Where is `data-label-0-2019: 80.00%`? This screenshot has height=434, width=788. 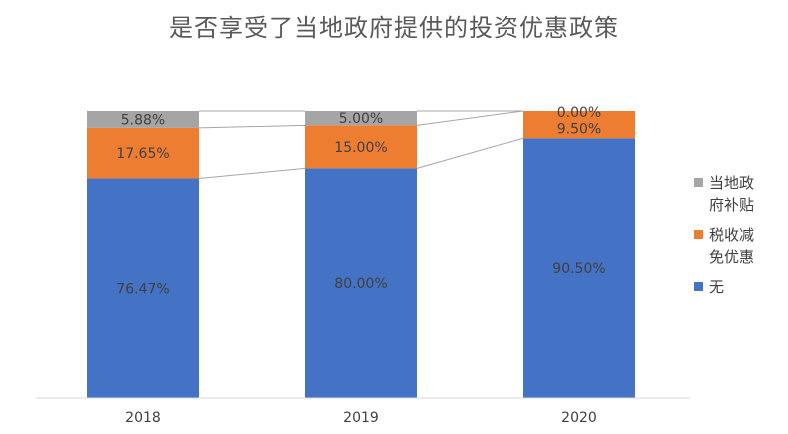 data-label-0-2019: 80.00% is located at coordinates (360, 284).